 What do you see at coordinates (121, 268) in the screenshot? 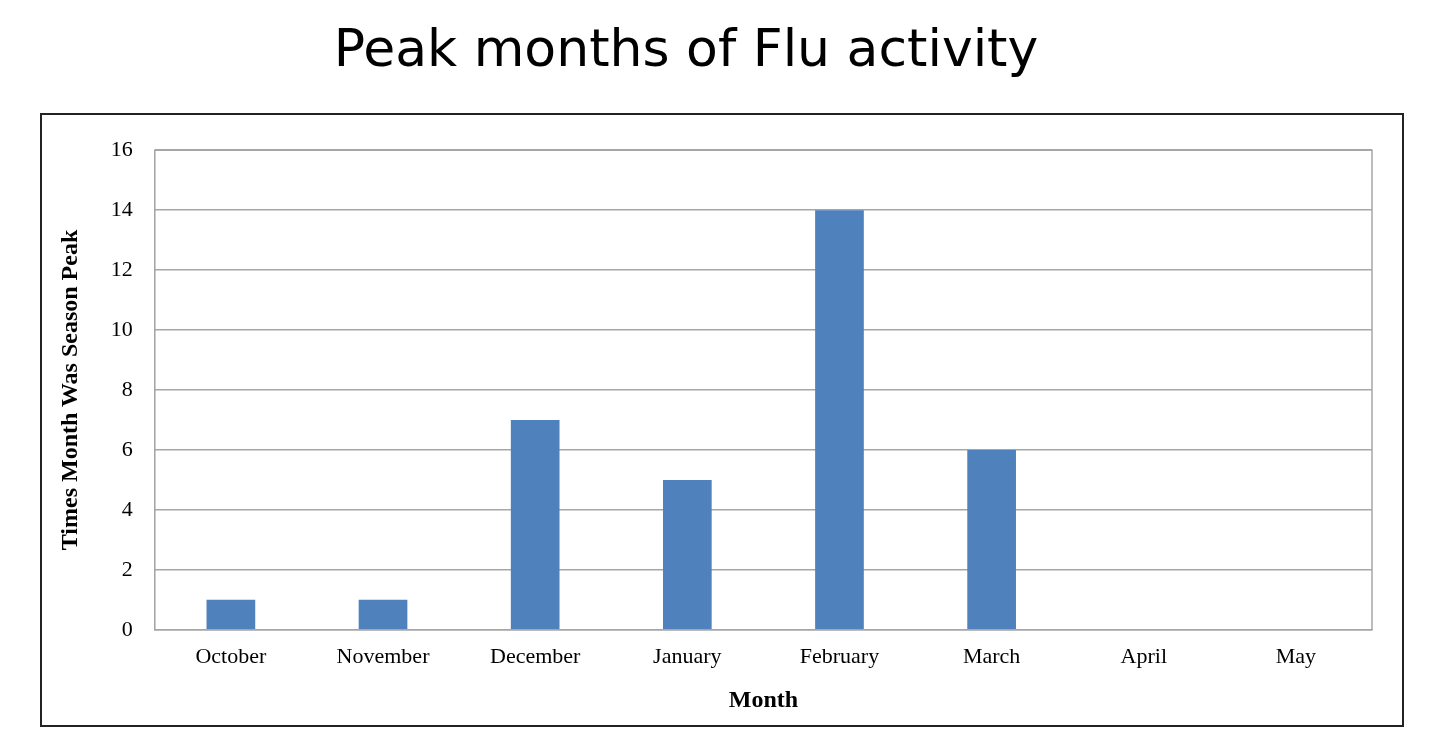
I see `y-tick-label: 12` at bounding box center [121, 268].